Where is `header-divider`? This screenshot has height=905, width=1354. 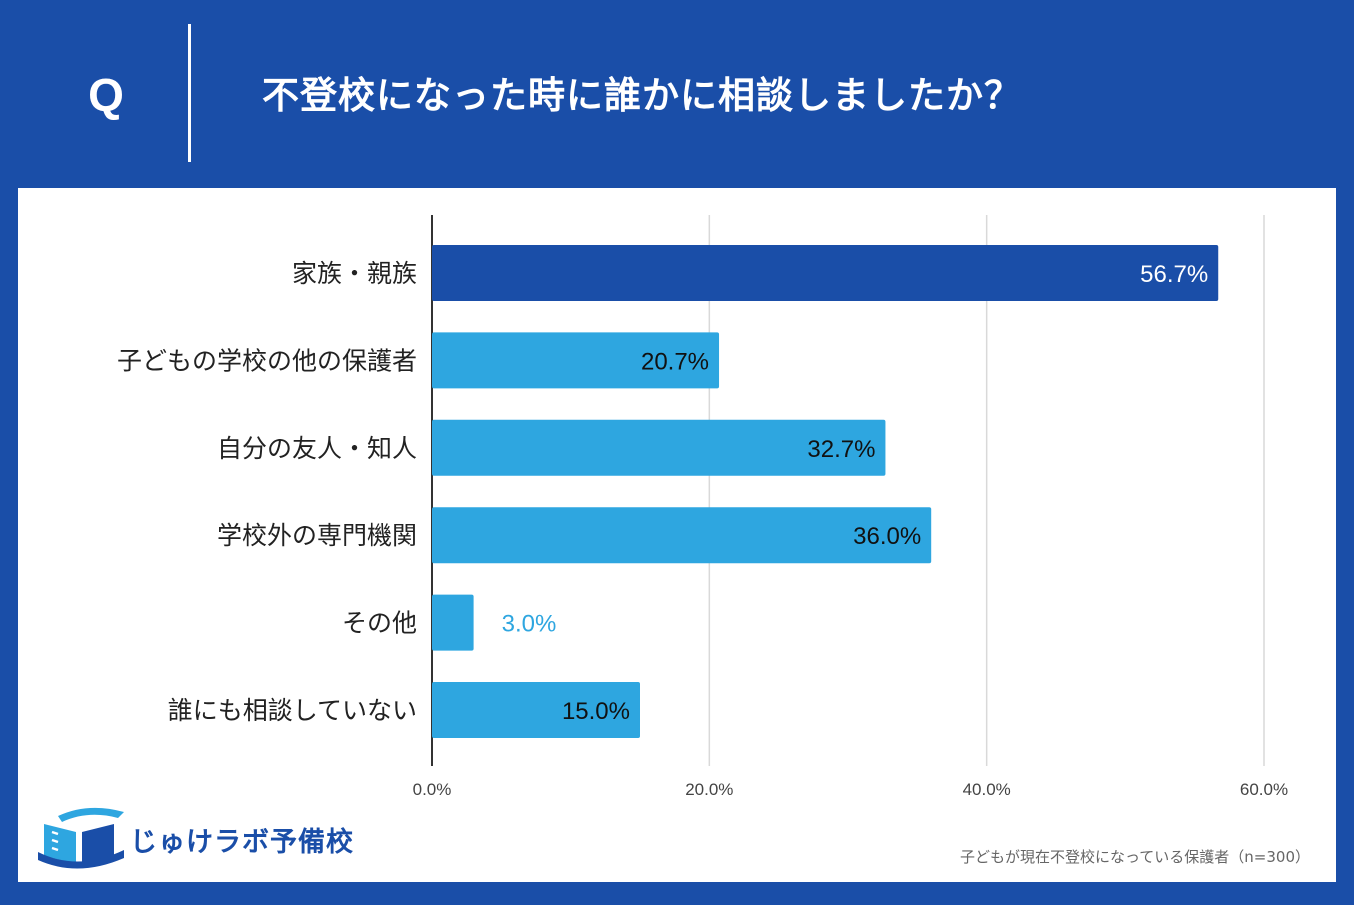 header-divider is located at coordinates (189, 93).